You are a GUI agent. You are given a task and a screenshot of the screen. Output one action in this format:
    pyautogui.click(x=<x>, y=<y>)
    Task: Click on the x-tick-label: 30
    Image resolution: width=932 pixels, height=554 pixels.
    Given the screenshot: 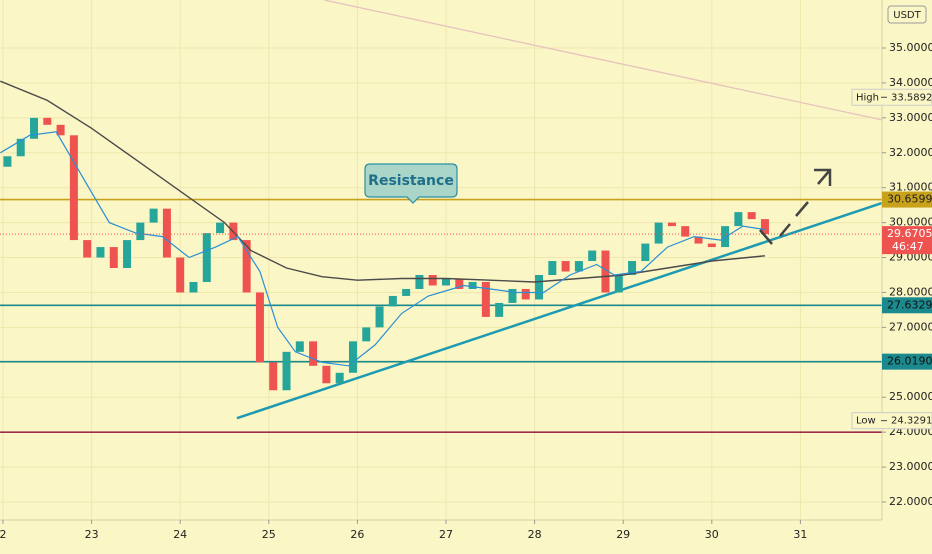 What is the action you would take?
    pyautogui.click(x=712, y=534)
    